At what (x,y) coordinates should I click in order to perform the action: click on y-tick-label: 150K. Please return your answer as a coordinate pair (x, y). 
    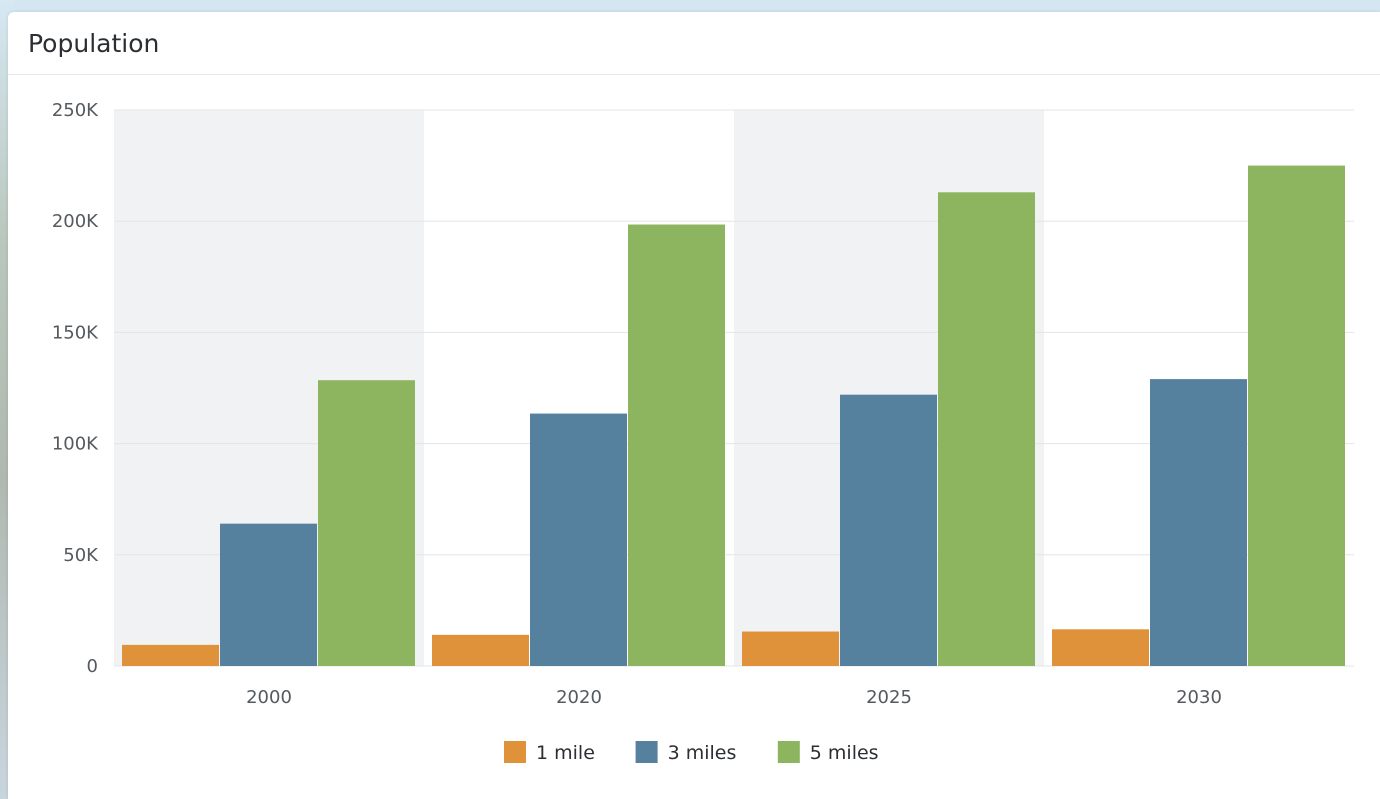
    Looking at the image, I should click on (75, 332).